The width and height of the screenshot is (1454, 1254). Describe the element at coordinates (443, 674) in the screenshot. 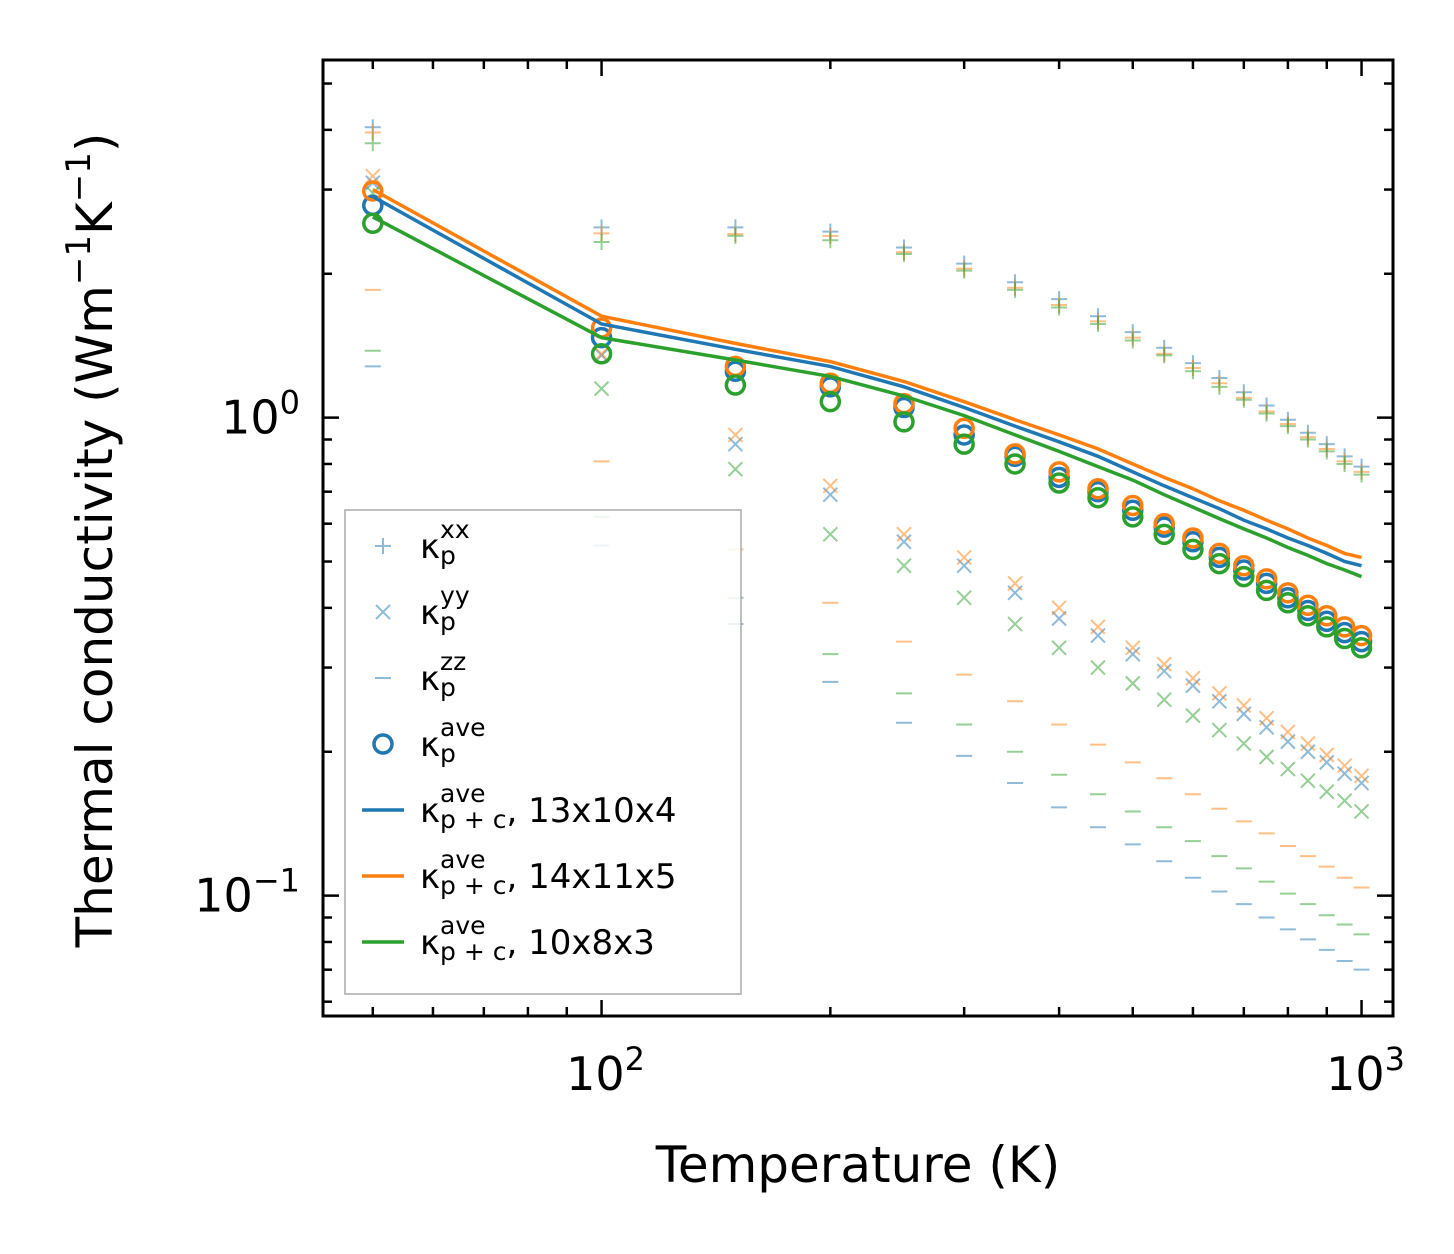

I see `legend-label: κzz p` at that location.